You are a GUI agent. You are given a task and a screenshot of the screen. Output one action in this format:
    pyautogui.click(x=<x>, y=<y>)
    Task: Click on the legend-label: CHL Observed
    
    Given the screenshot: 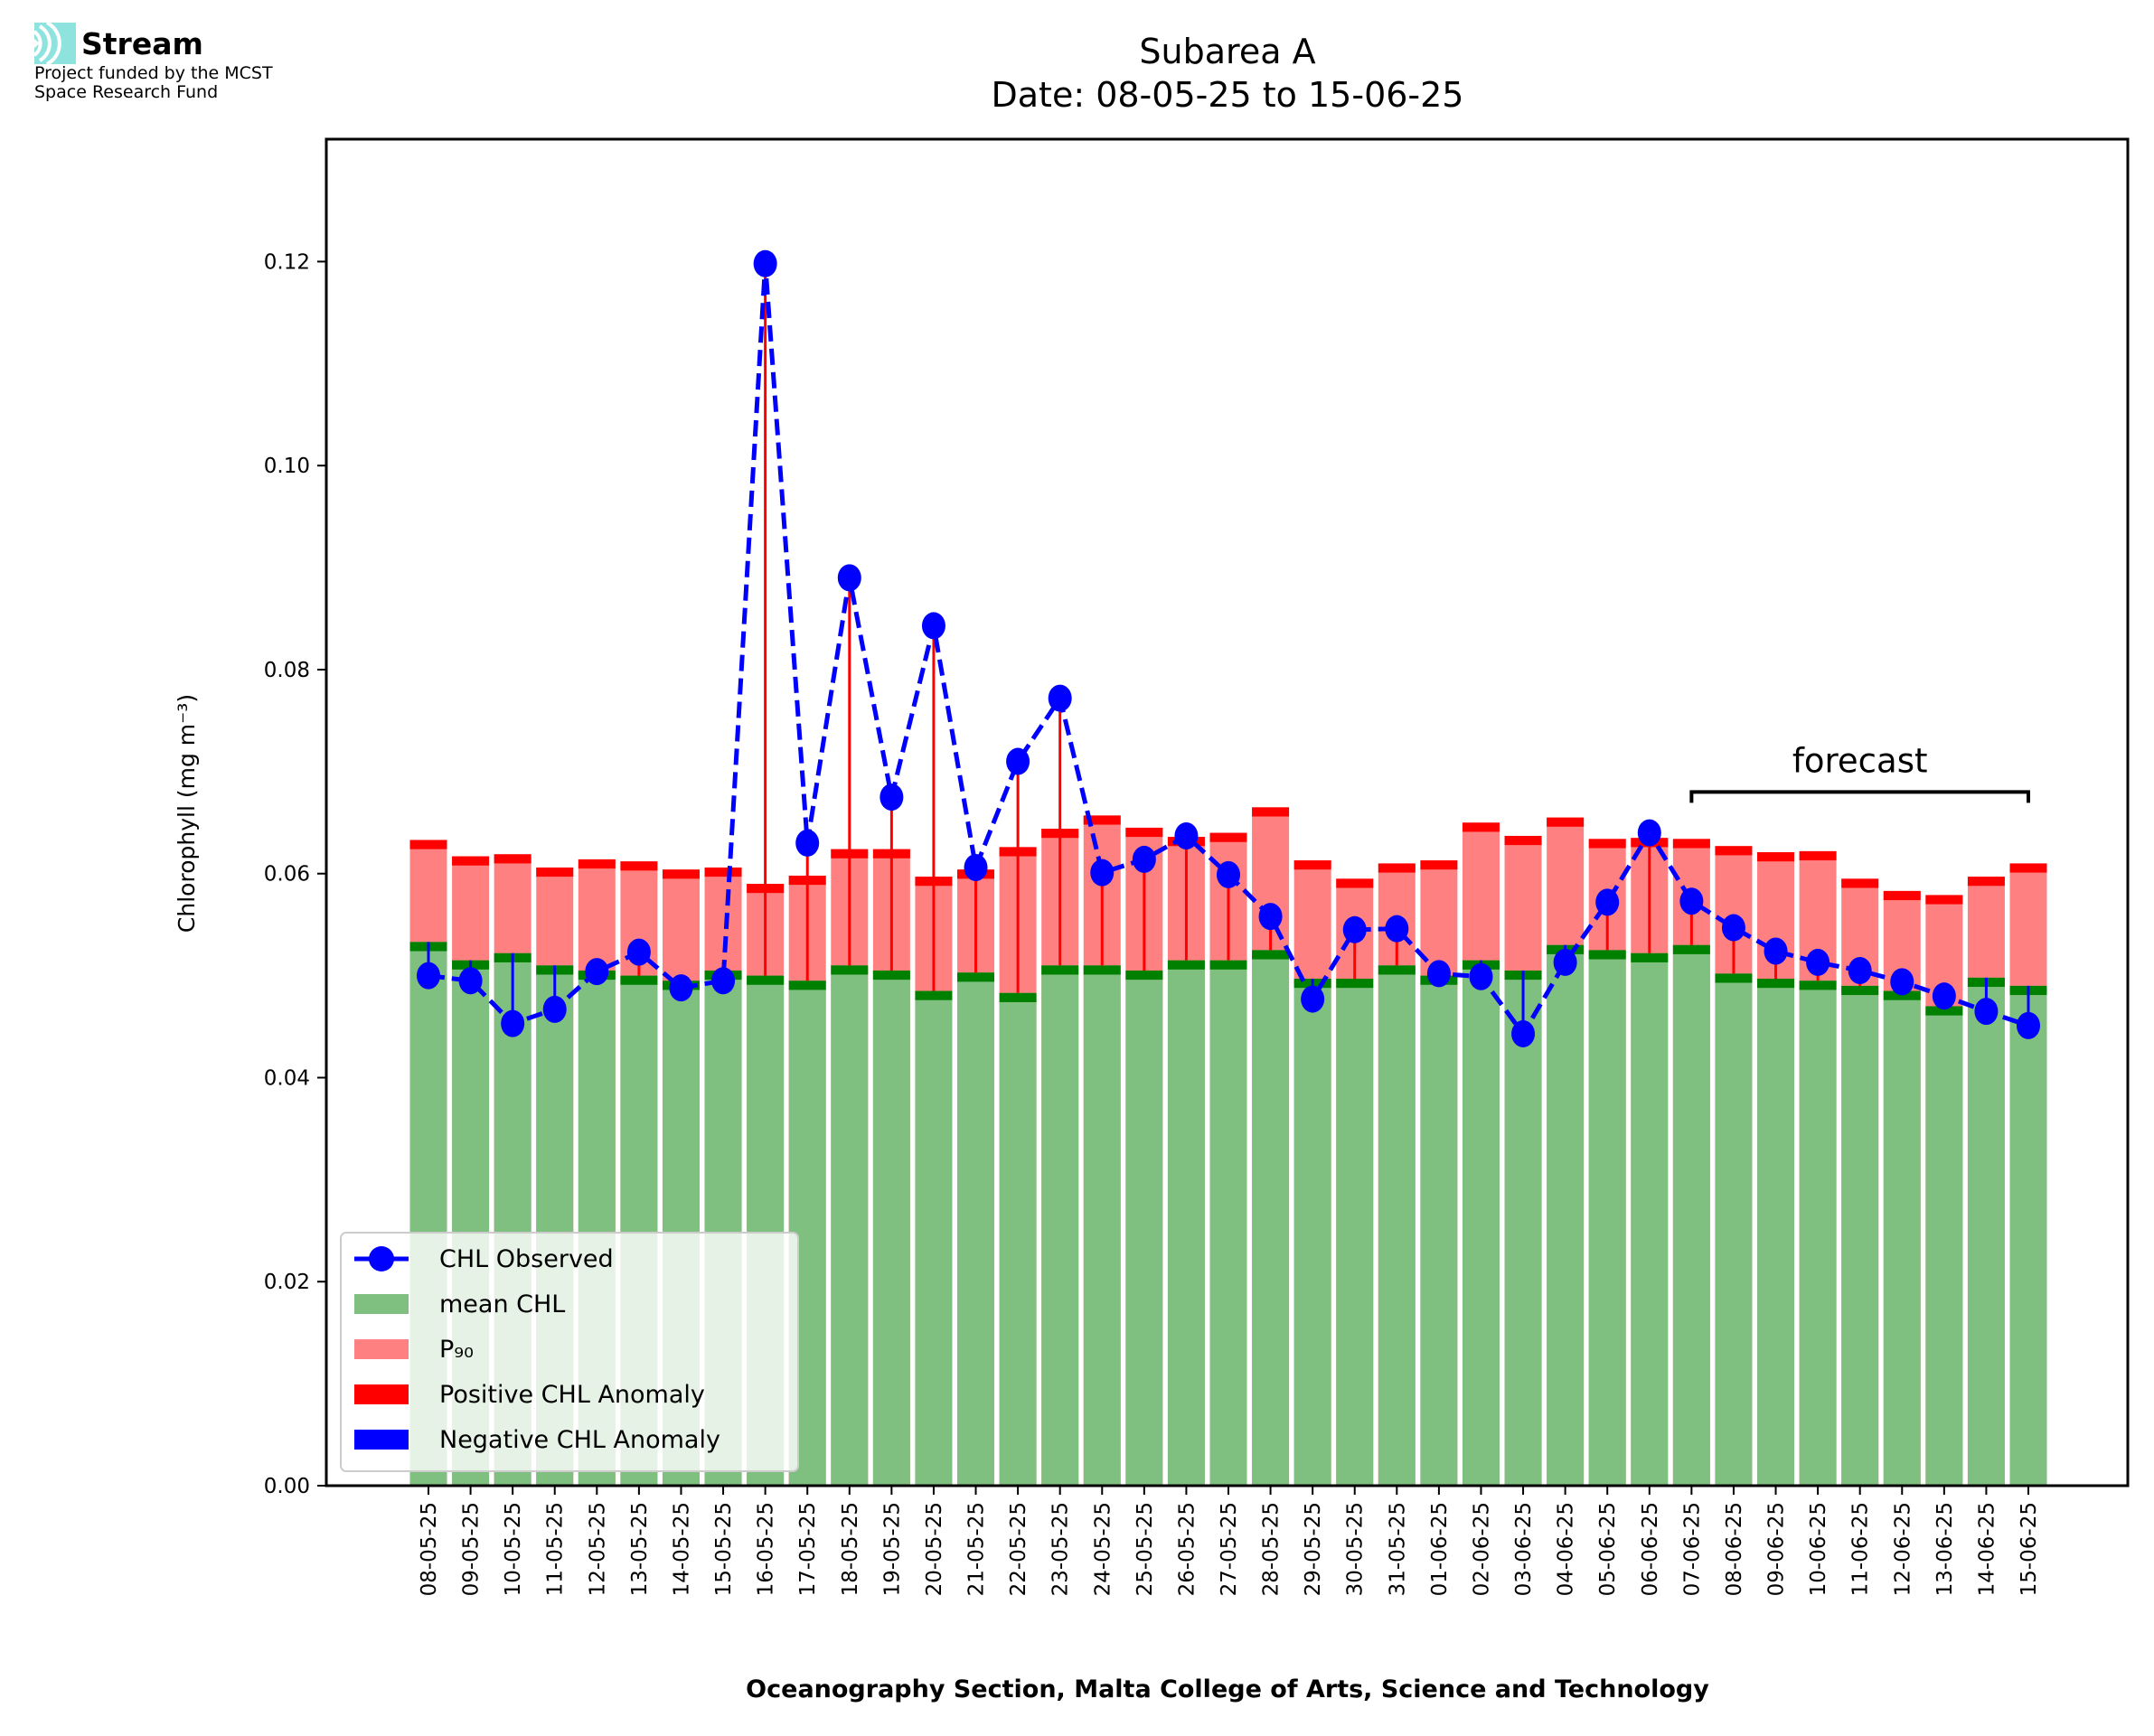 What is the action you would take?
    pyautogui.click(x=526, y=1259)
    